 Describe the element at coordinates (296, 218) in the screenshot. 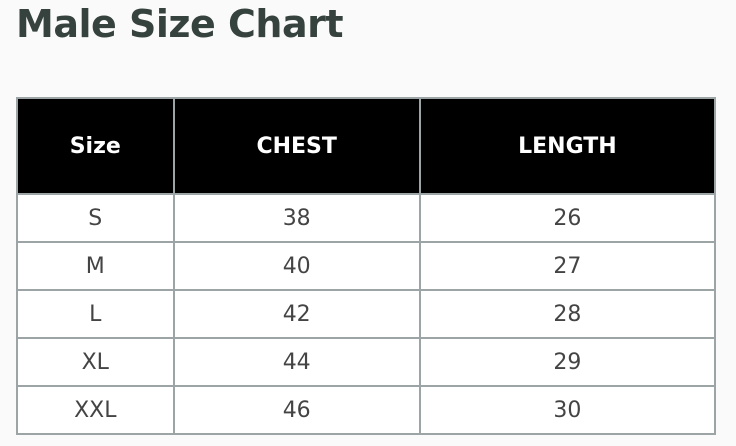

I see `cell-chest: 38` at that location.